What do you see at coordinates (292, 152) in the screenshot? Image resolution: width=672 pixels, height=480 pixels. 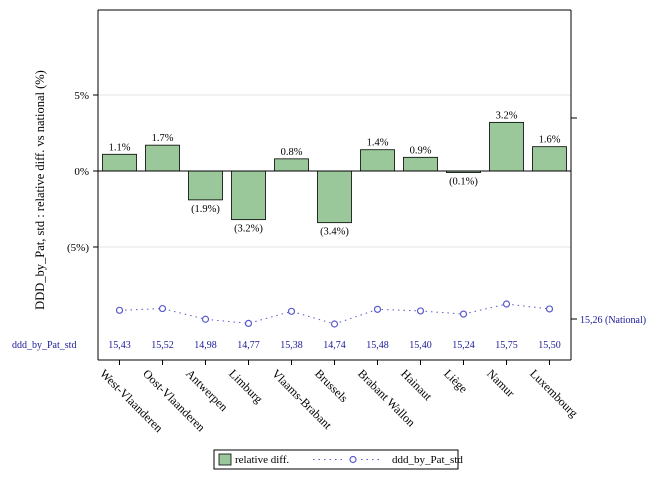 I see `bar-value-label: 0.8%` at bounding box center [292, 152].